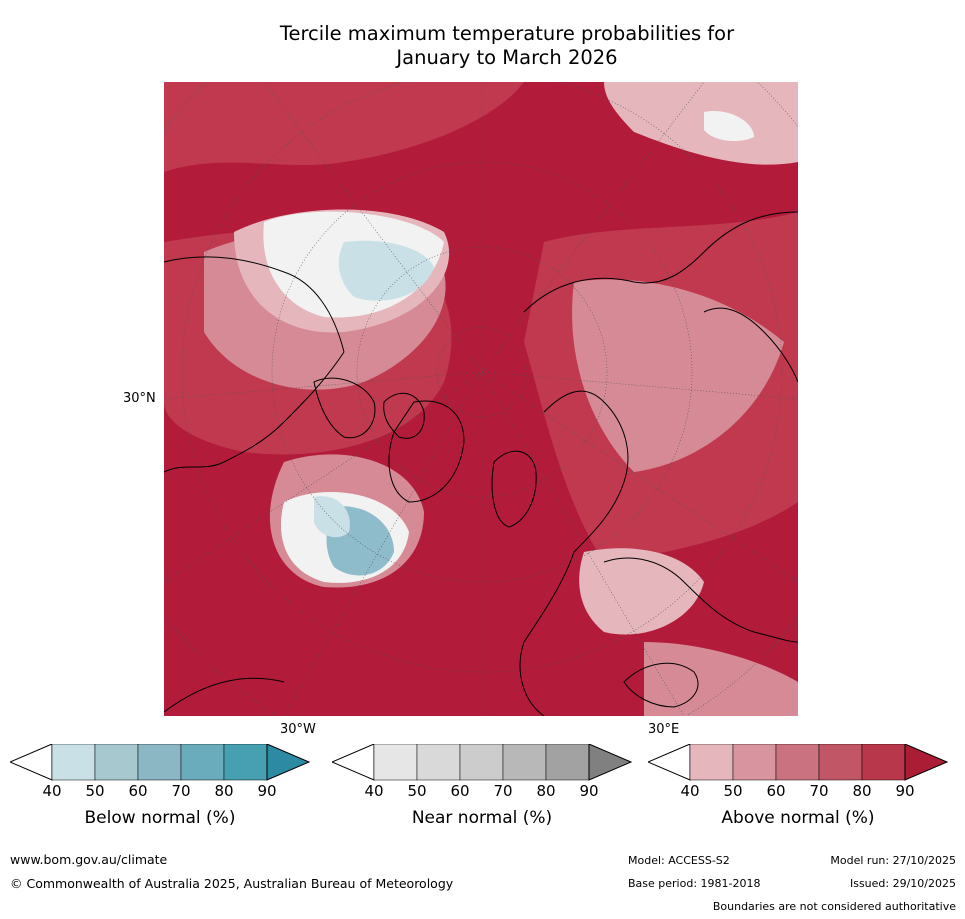 This screenshot has width=965, height=919. Describe the element at coordinates (546, 791) in the screenshot. I see `cbar-near-tick-80: 80` at that location.